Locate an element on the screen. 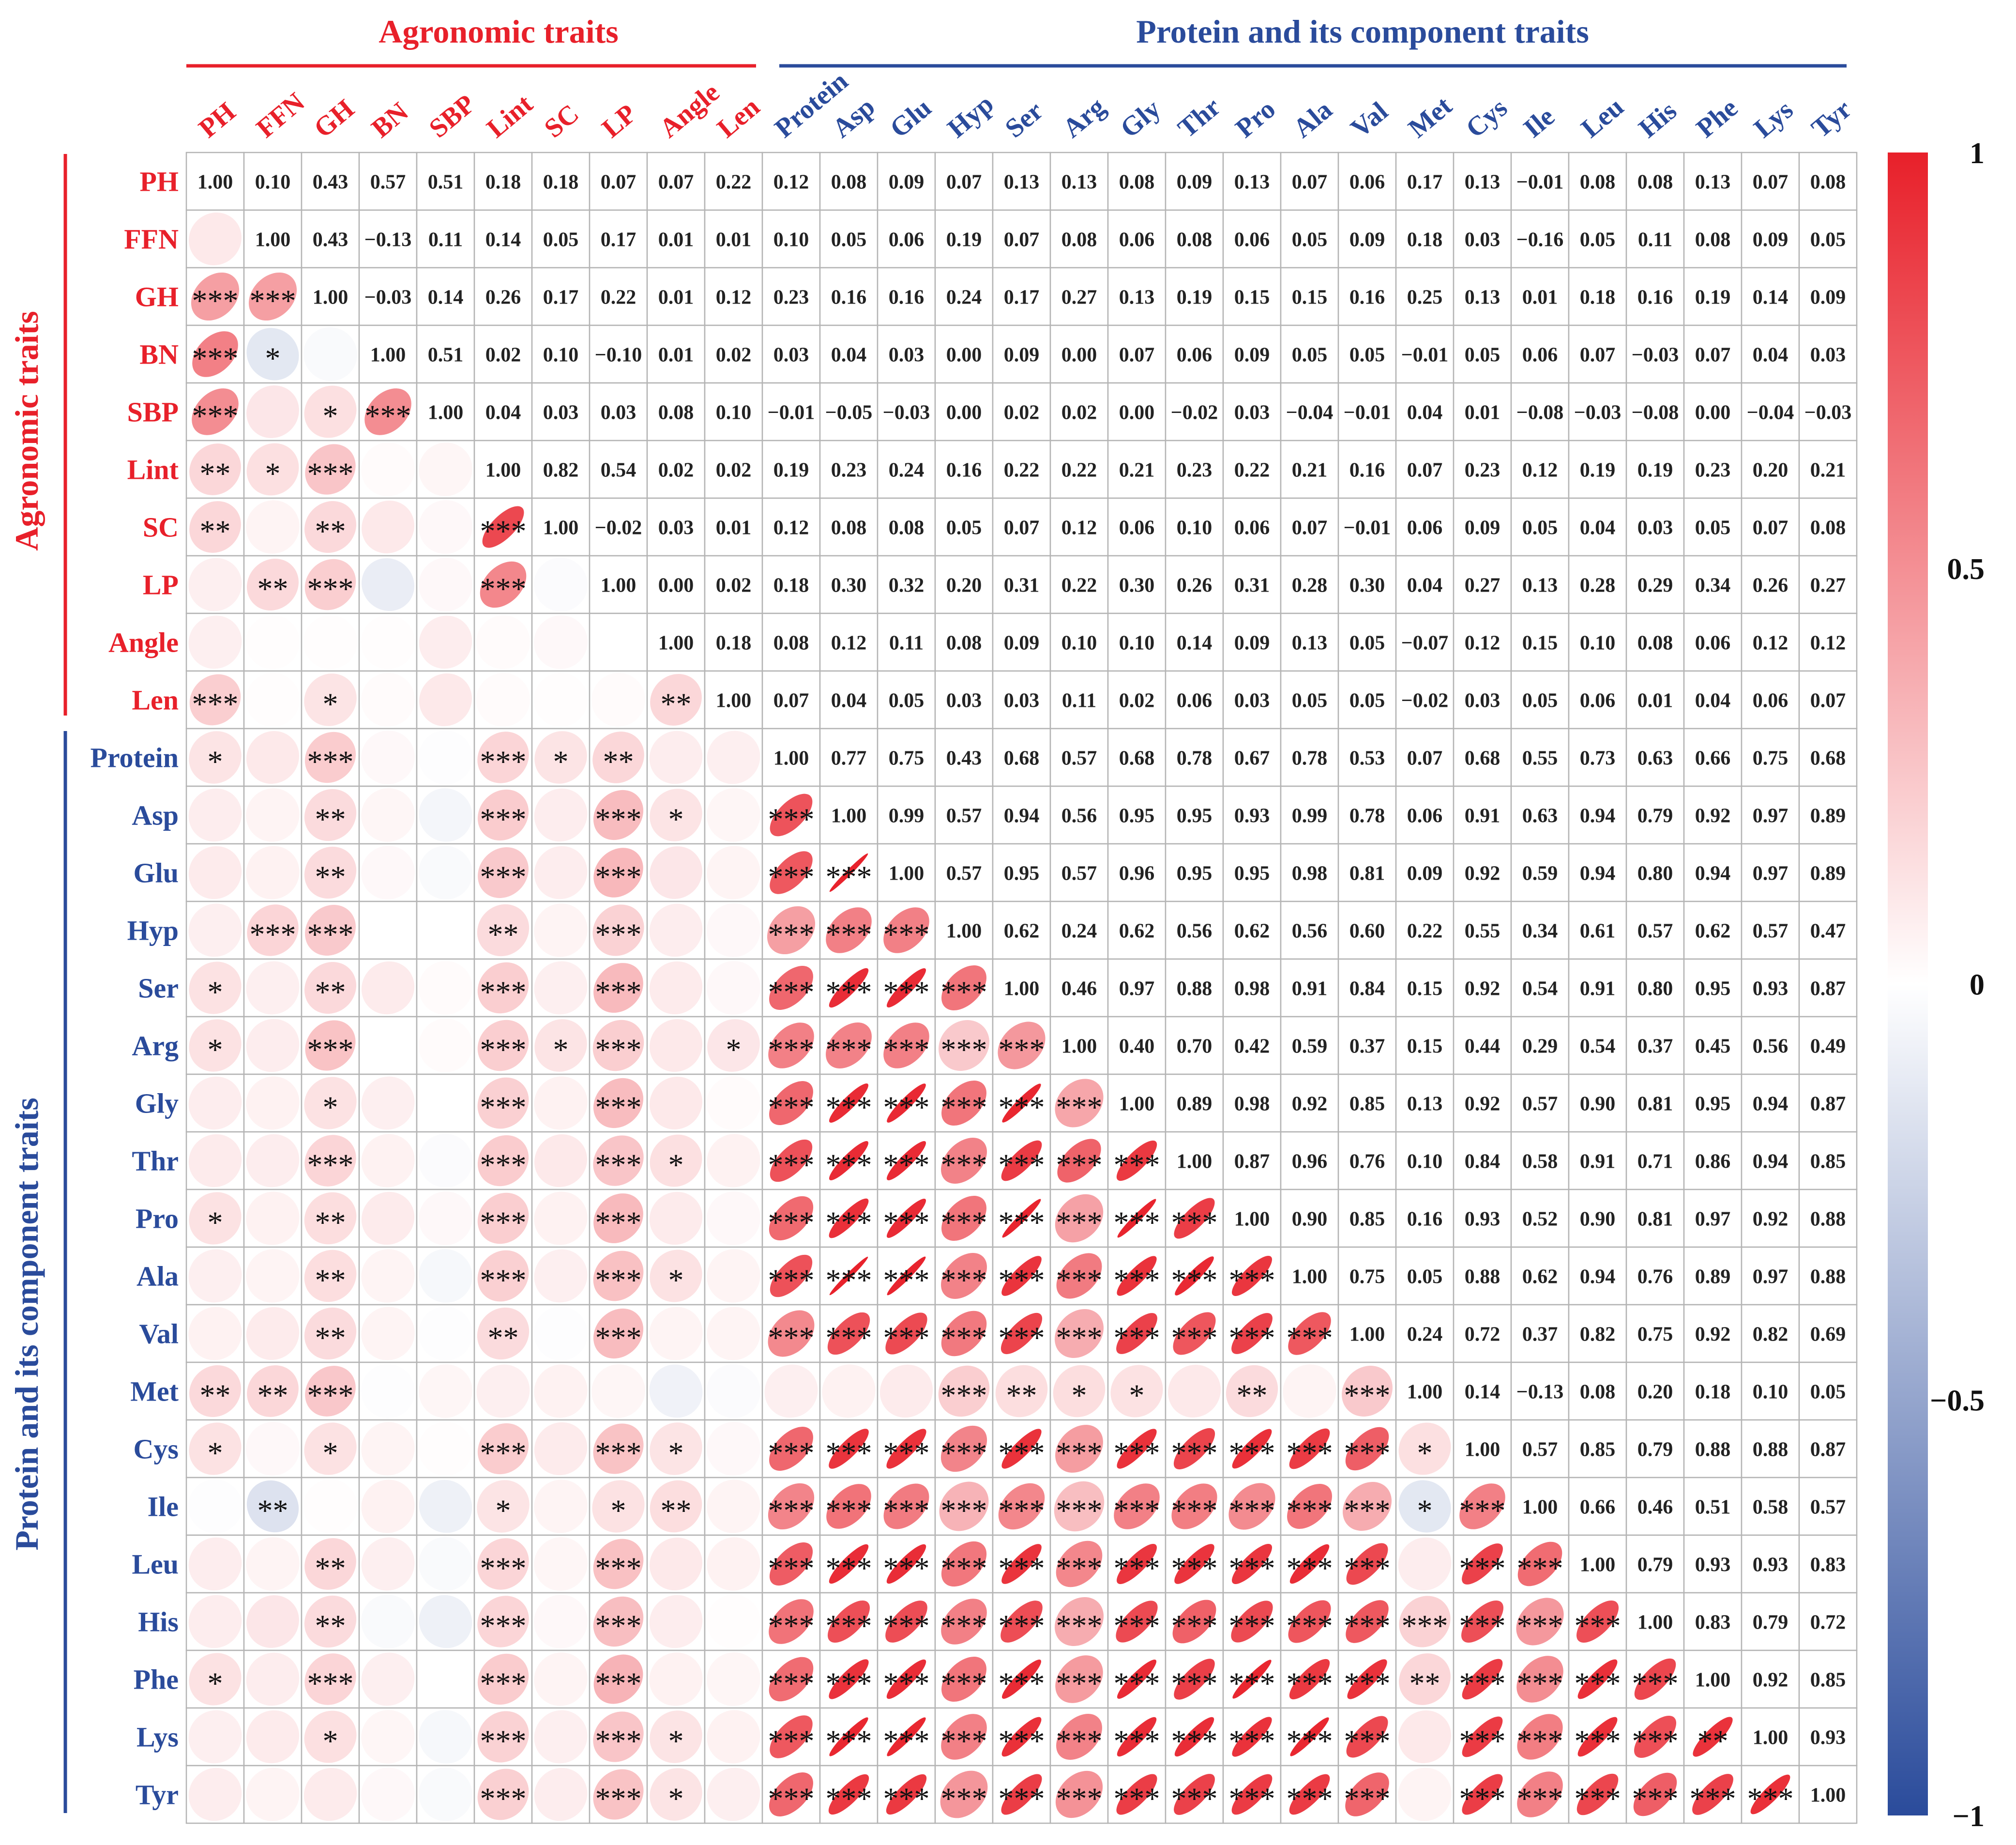 The image size is (2016, 1845). value-label: 0.77 is located at coordinates (849, 758).